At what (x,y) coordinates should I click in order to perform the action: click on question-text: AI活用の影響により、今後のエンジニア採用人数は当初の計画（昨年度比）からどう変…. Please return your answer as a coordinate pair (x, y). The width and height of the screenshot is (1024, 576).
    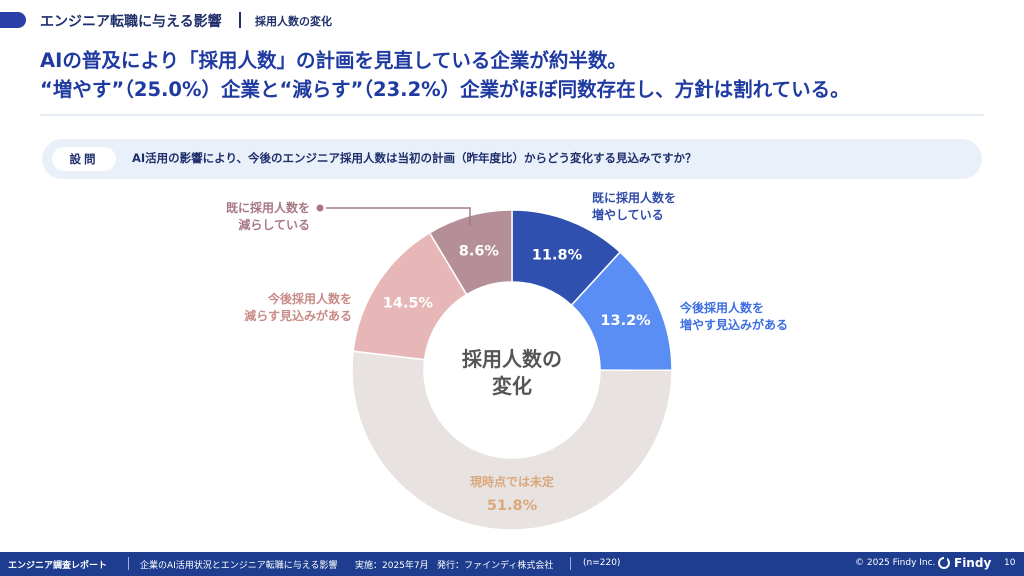
    Looking at the image, I should click on (414, 158).